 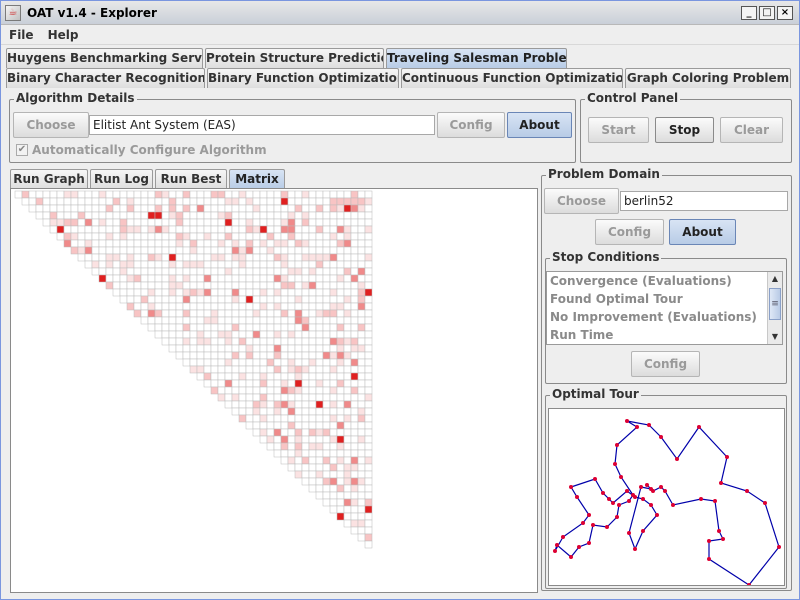 What do you see at coordinates (257, 179) in the screenshot?
I see `tab-matrix: Matrix` at bounding box center [257, 179].